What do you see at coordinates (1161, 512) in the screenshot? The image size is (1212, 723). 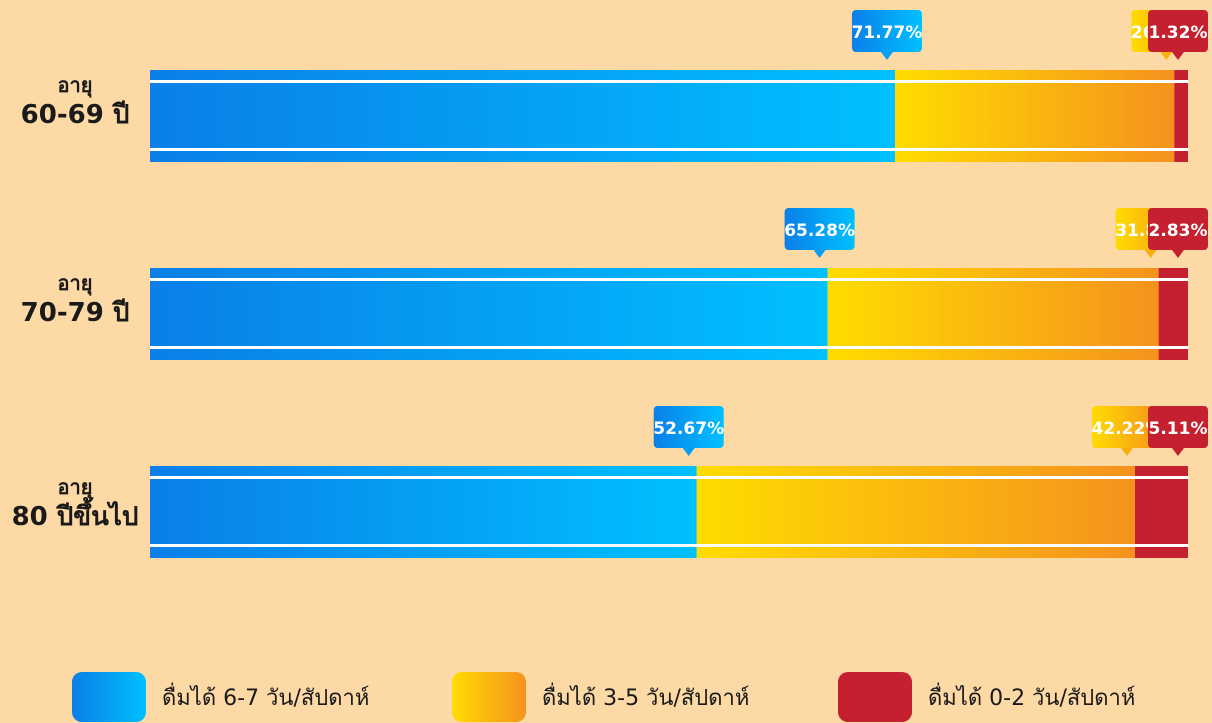 I see `bar-segment-row3-series3` at bounding box center [1161, 512].